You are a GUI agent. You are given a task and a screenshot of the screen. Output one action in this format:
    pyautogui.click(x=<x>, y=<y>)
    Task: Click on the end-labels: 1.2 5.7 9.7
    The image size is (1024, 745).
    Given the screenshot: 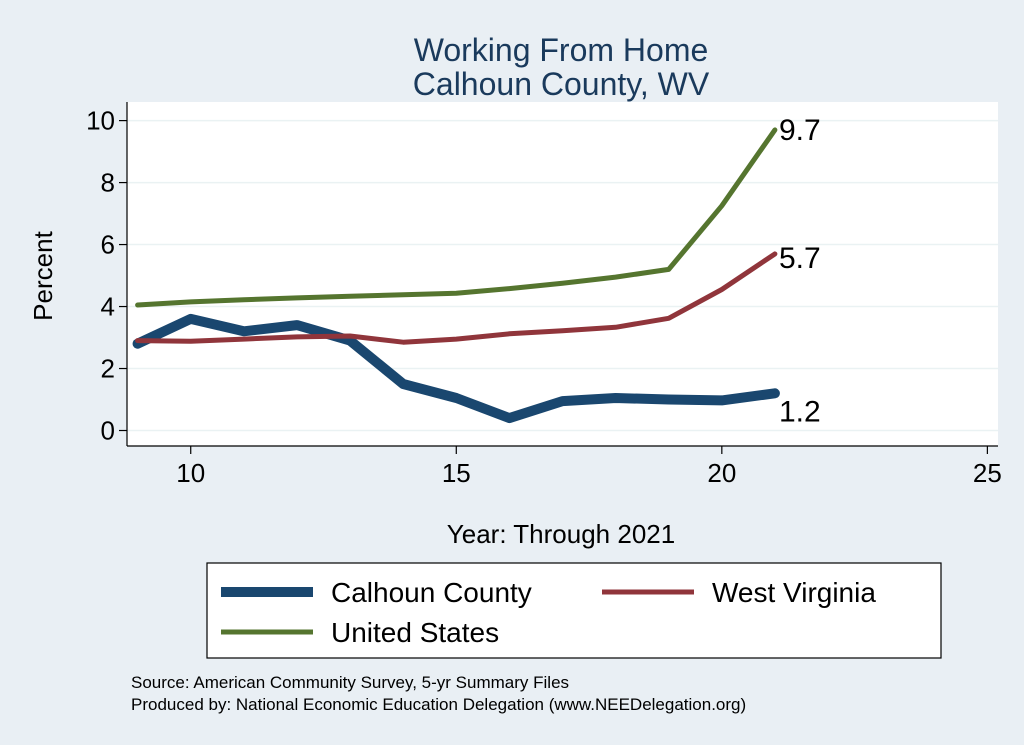 What is the action you would take?
    pyautogui.click(x=800, y=271)
    